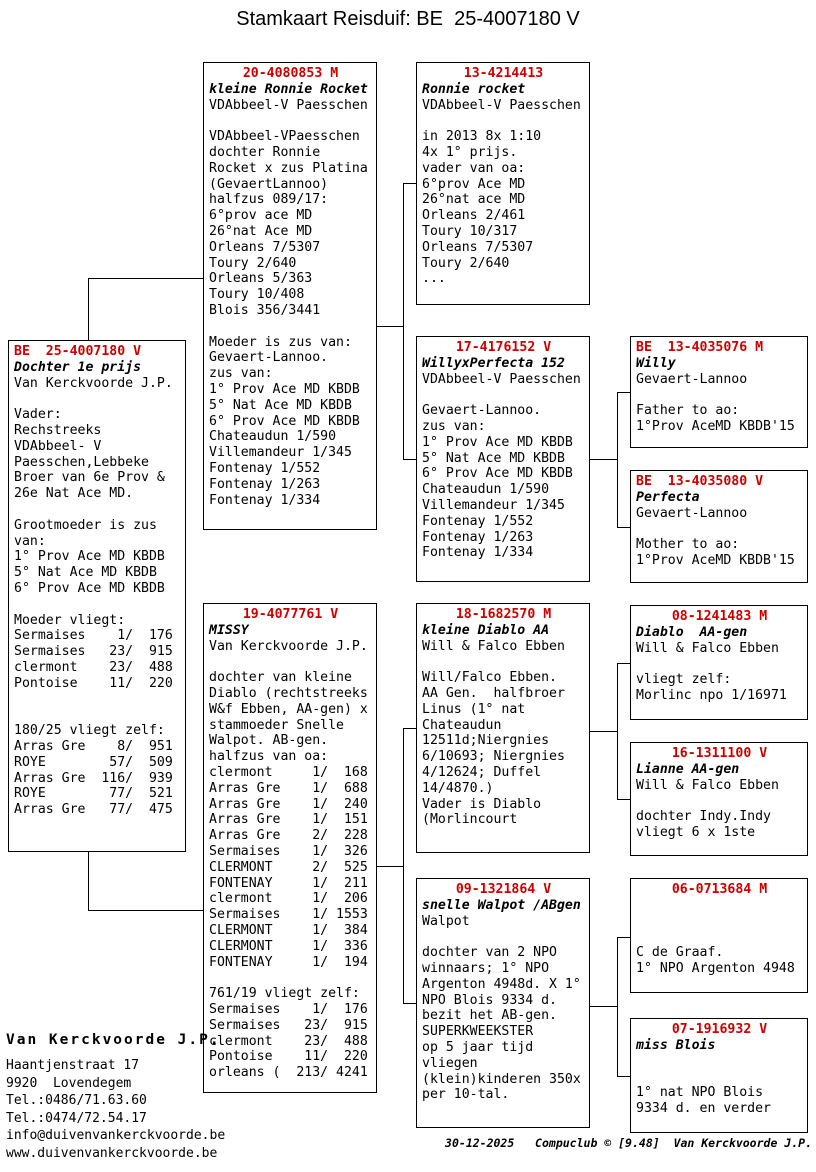  I want to click on ring-number: 07-1916932 V, so click(719, 1029).